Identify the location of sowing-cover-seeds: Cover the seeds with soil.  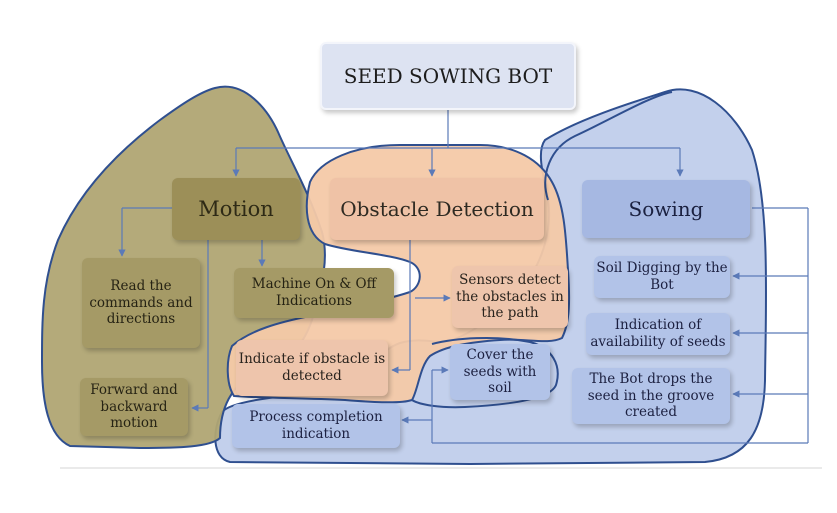
(500, 372).